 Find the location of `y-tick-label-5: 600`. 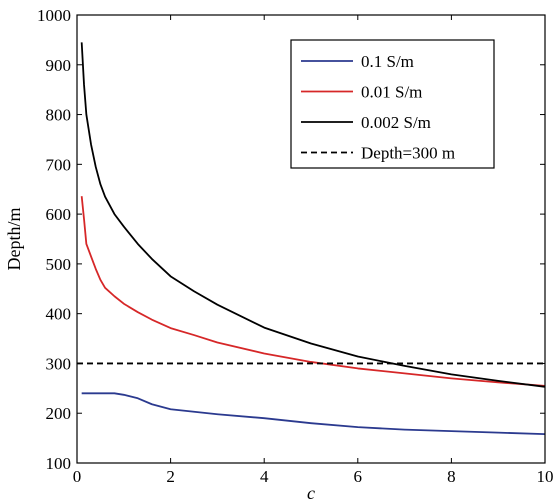

y-tick-label-5: 600 is located at coordinates (59, 214).